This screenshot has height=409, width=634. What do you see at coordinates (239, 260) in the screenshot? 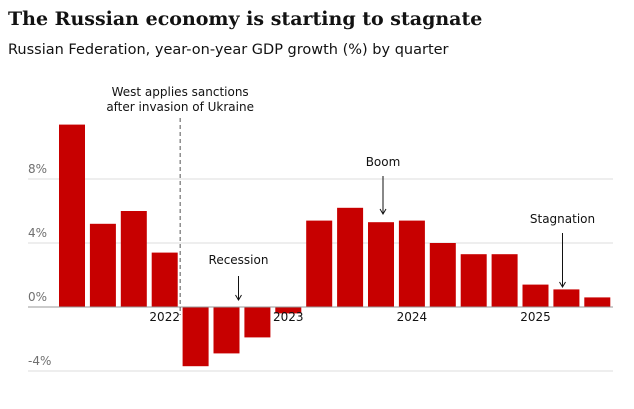
I see `annotation: Recession` at bounding box center [239, 260].